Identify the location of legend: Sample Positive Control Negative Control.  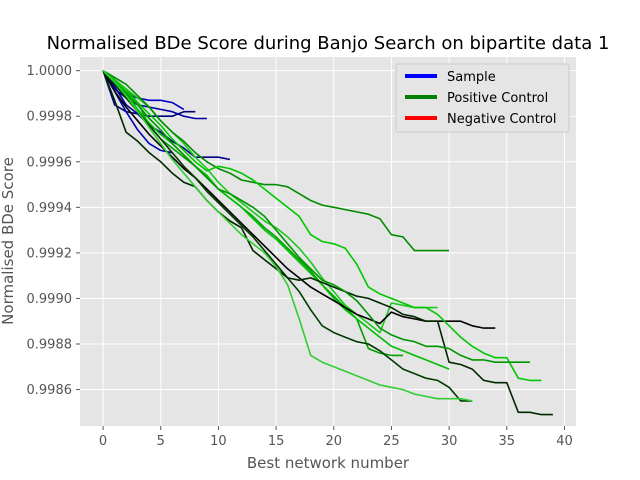
(482, 98).